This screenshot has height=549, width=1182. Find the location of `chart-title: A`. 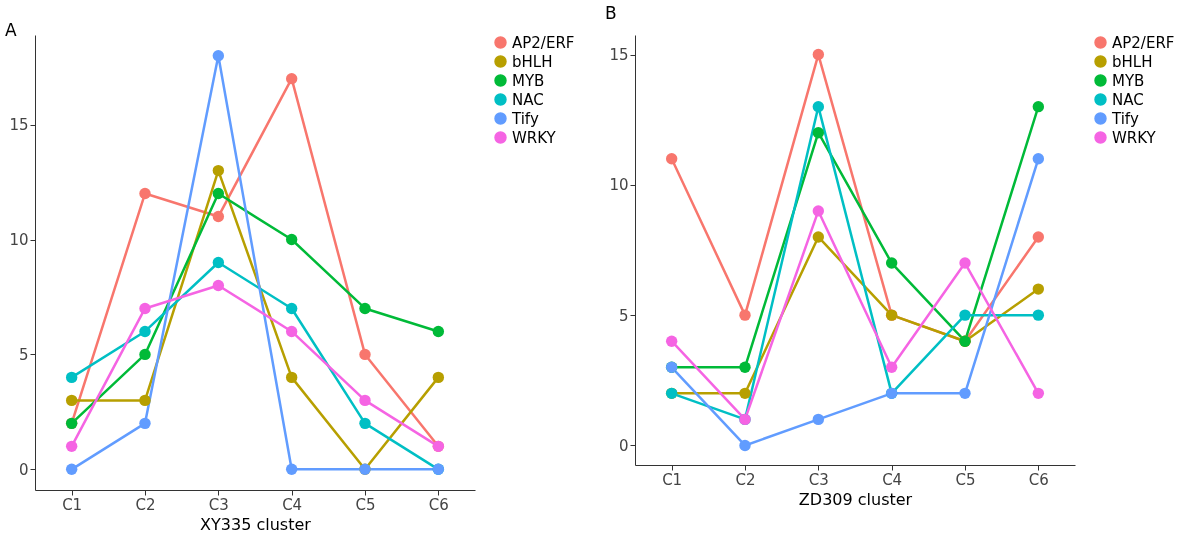

chart-title: A is located at coordinates (11, 30).